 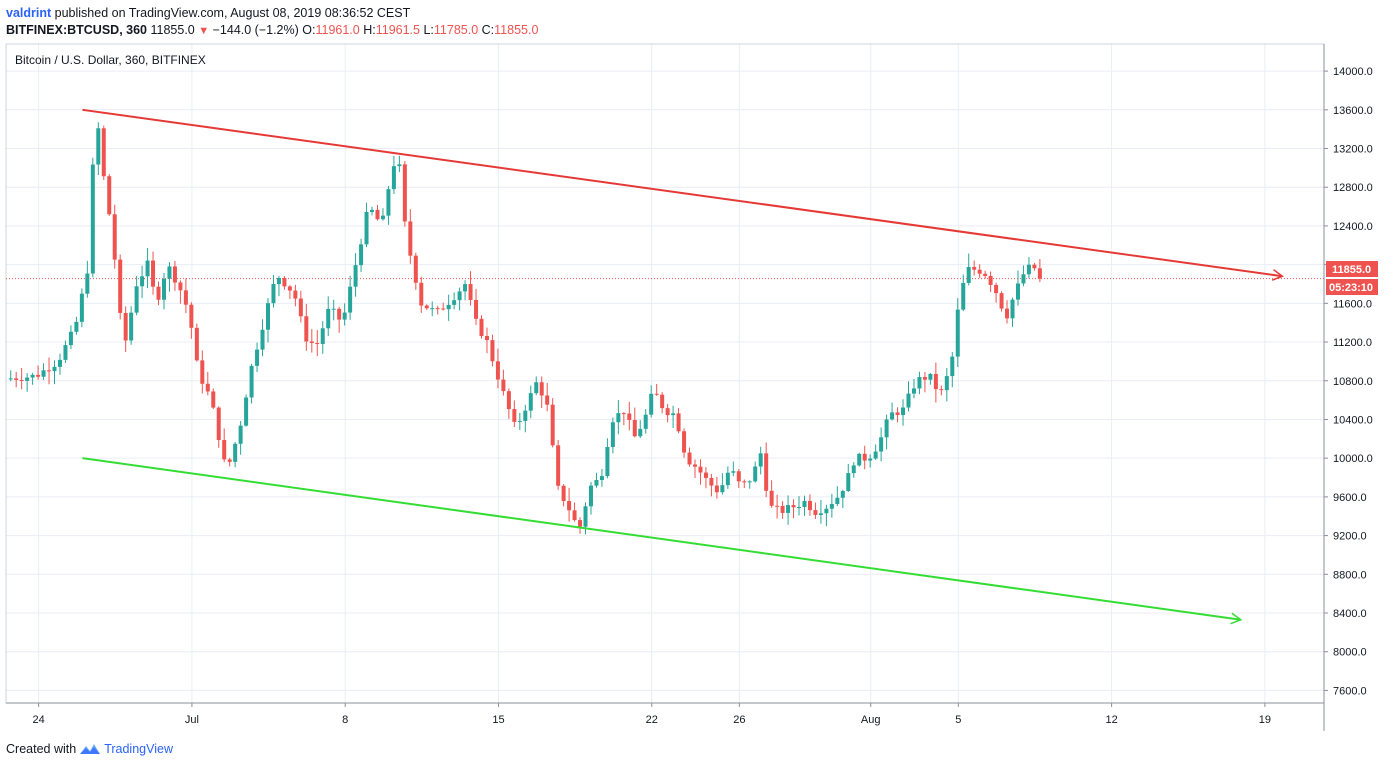 What do you see at coordinates (138, 749) in the screenshot?
I see `tradingview-brand-link: TradingView` at bounding box center [138, 749].